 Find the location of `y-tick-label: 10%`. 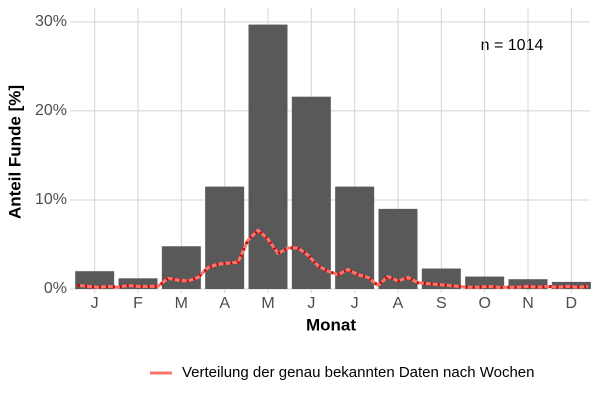

y-tick-label: 10% is located at coordinates (51, 199).